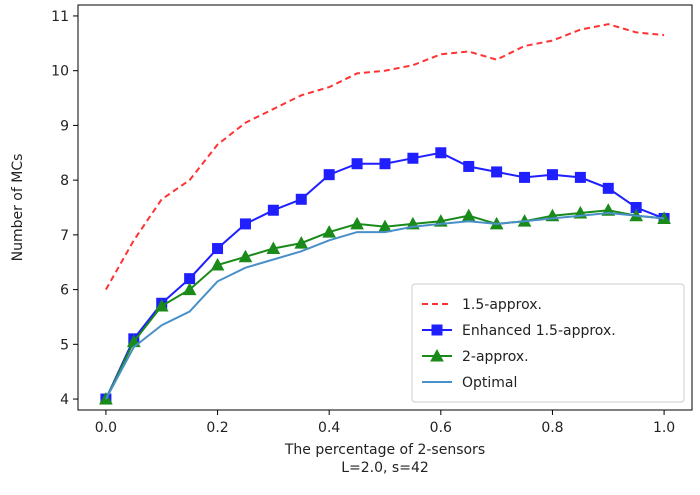 The image size is (700, 495). What do you see at coordinates (502, 305) in the screenshot?
I see `legend-label: 1.5-approx.` at bounding box center [502, 305].